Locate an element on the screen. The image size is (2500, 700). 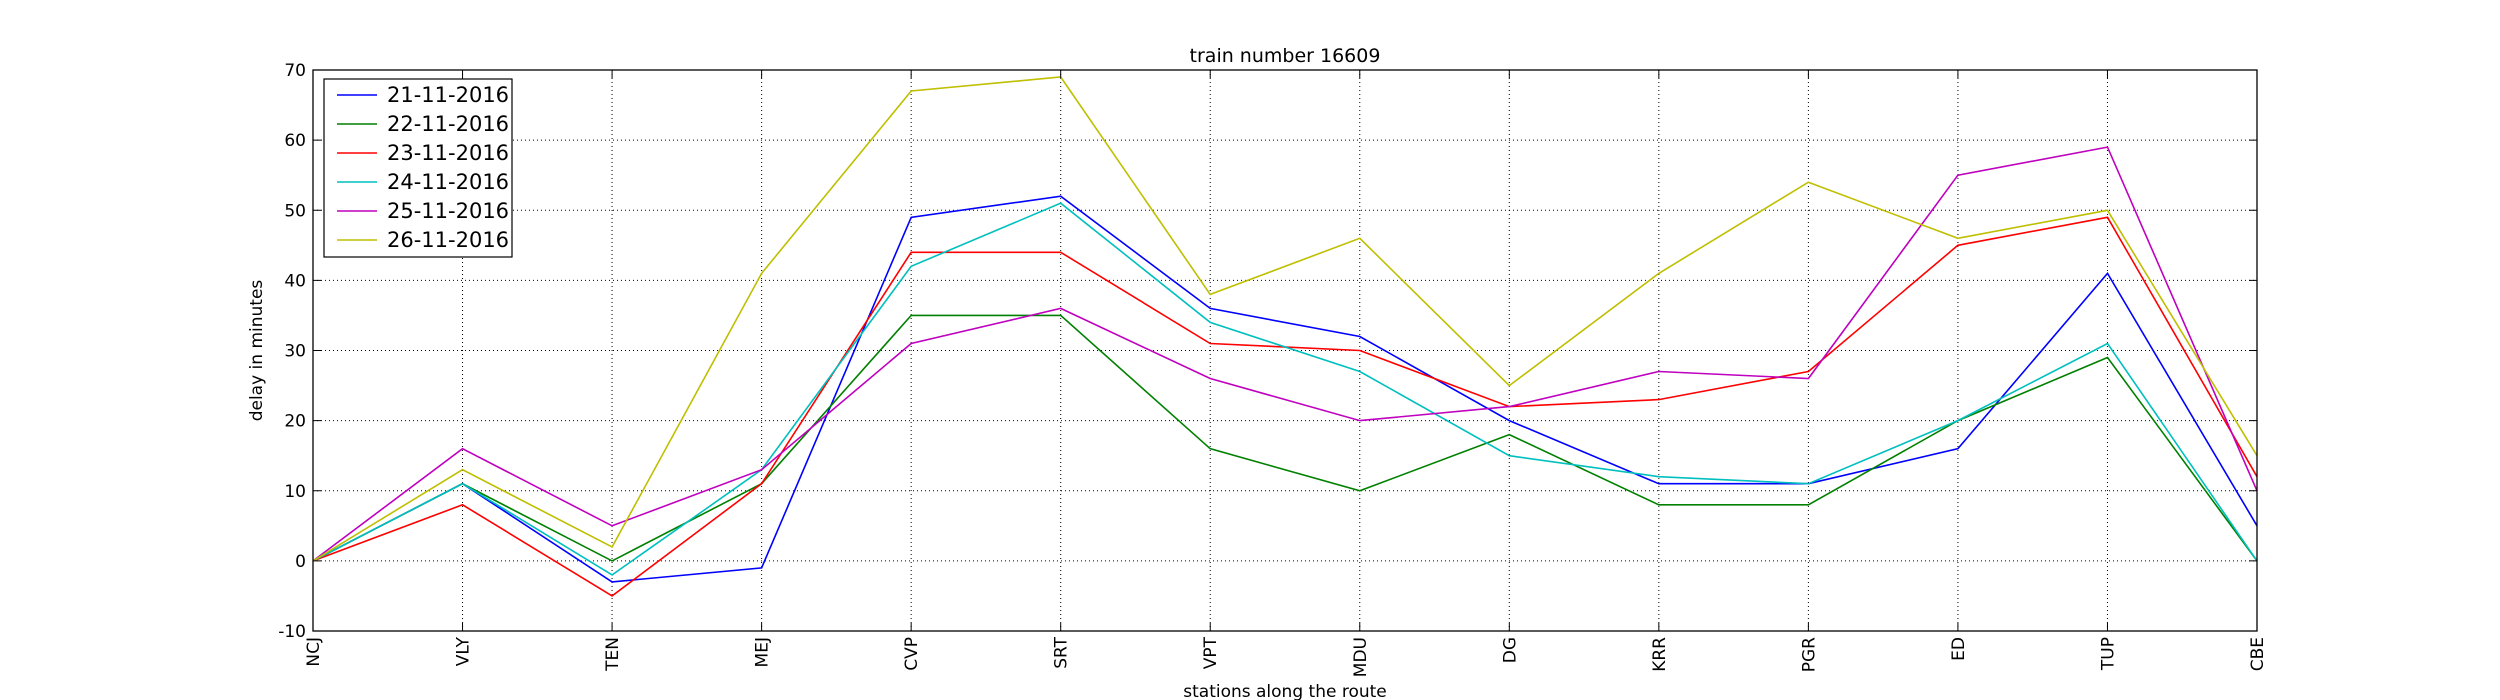
legend-label: 25-11-2016 is located at coordinates (448, 211).